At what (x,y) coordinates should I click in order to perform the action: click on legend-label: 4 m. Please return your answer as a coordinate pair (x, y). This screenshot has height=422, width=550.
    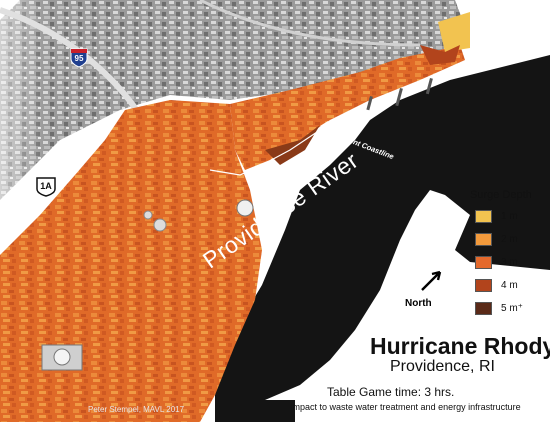
    Looking at the image, I should click on (509, 285).